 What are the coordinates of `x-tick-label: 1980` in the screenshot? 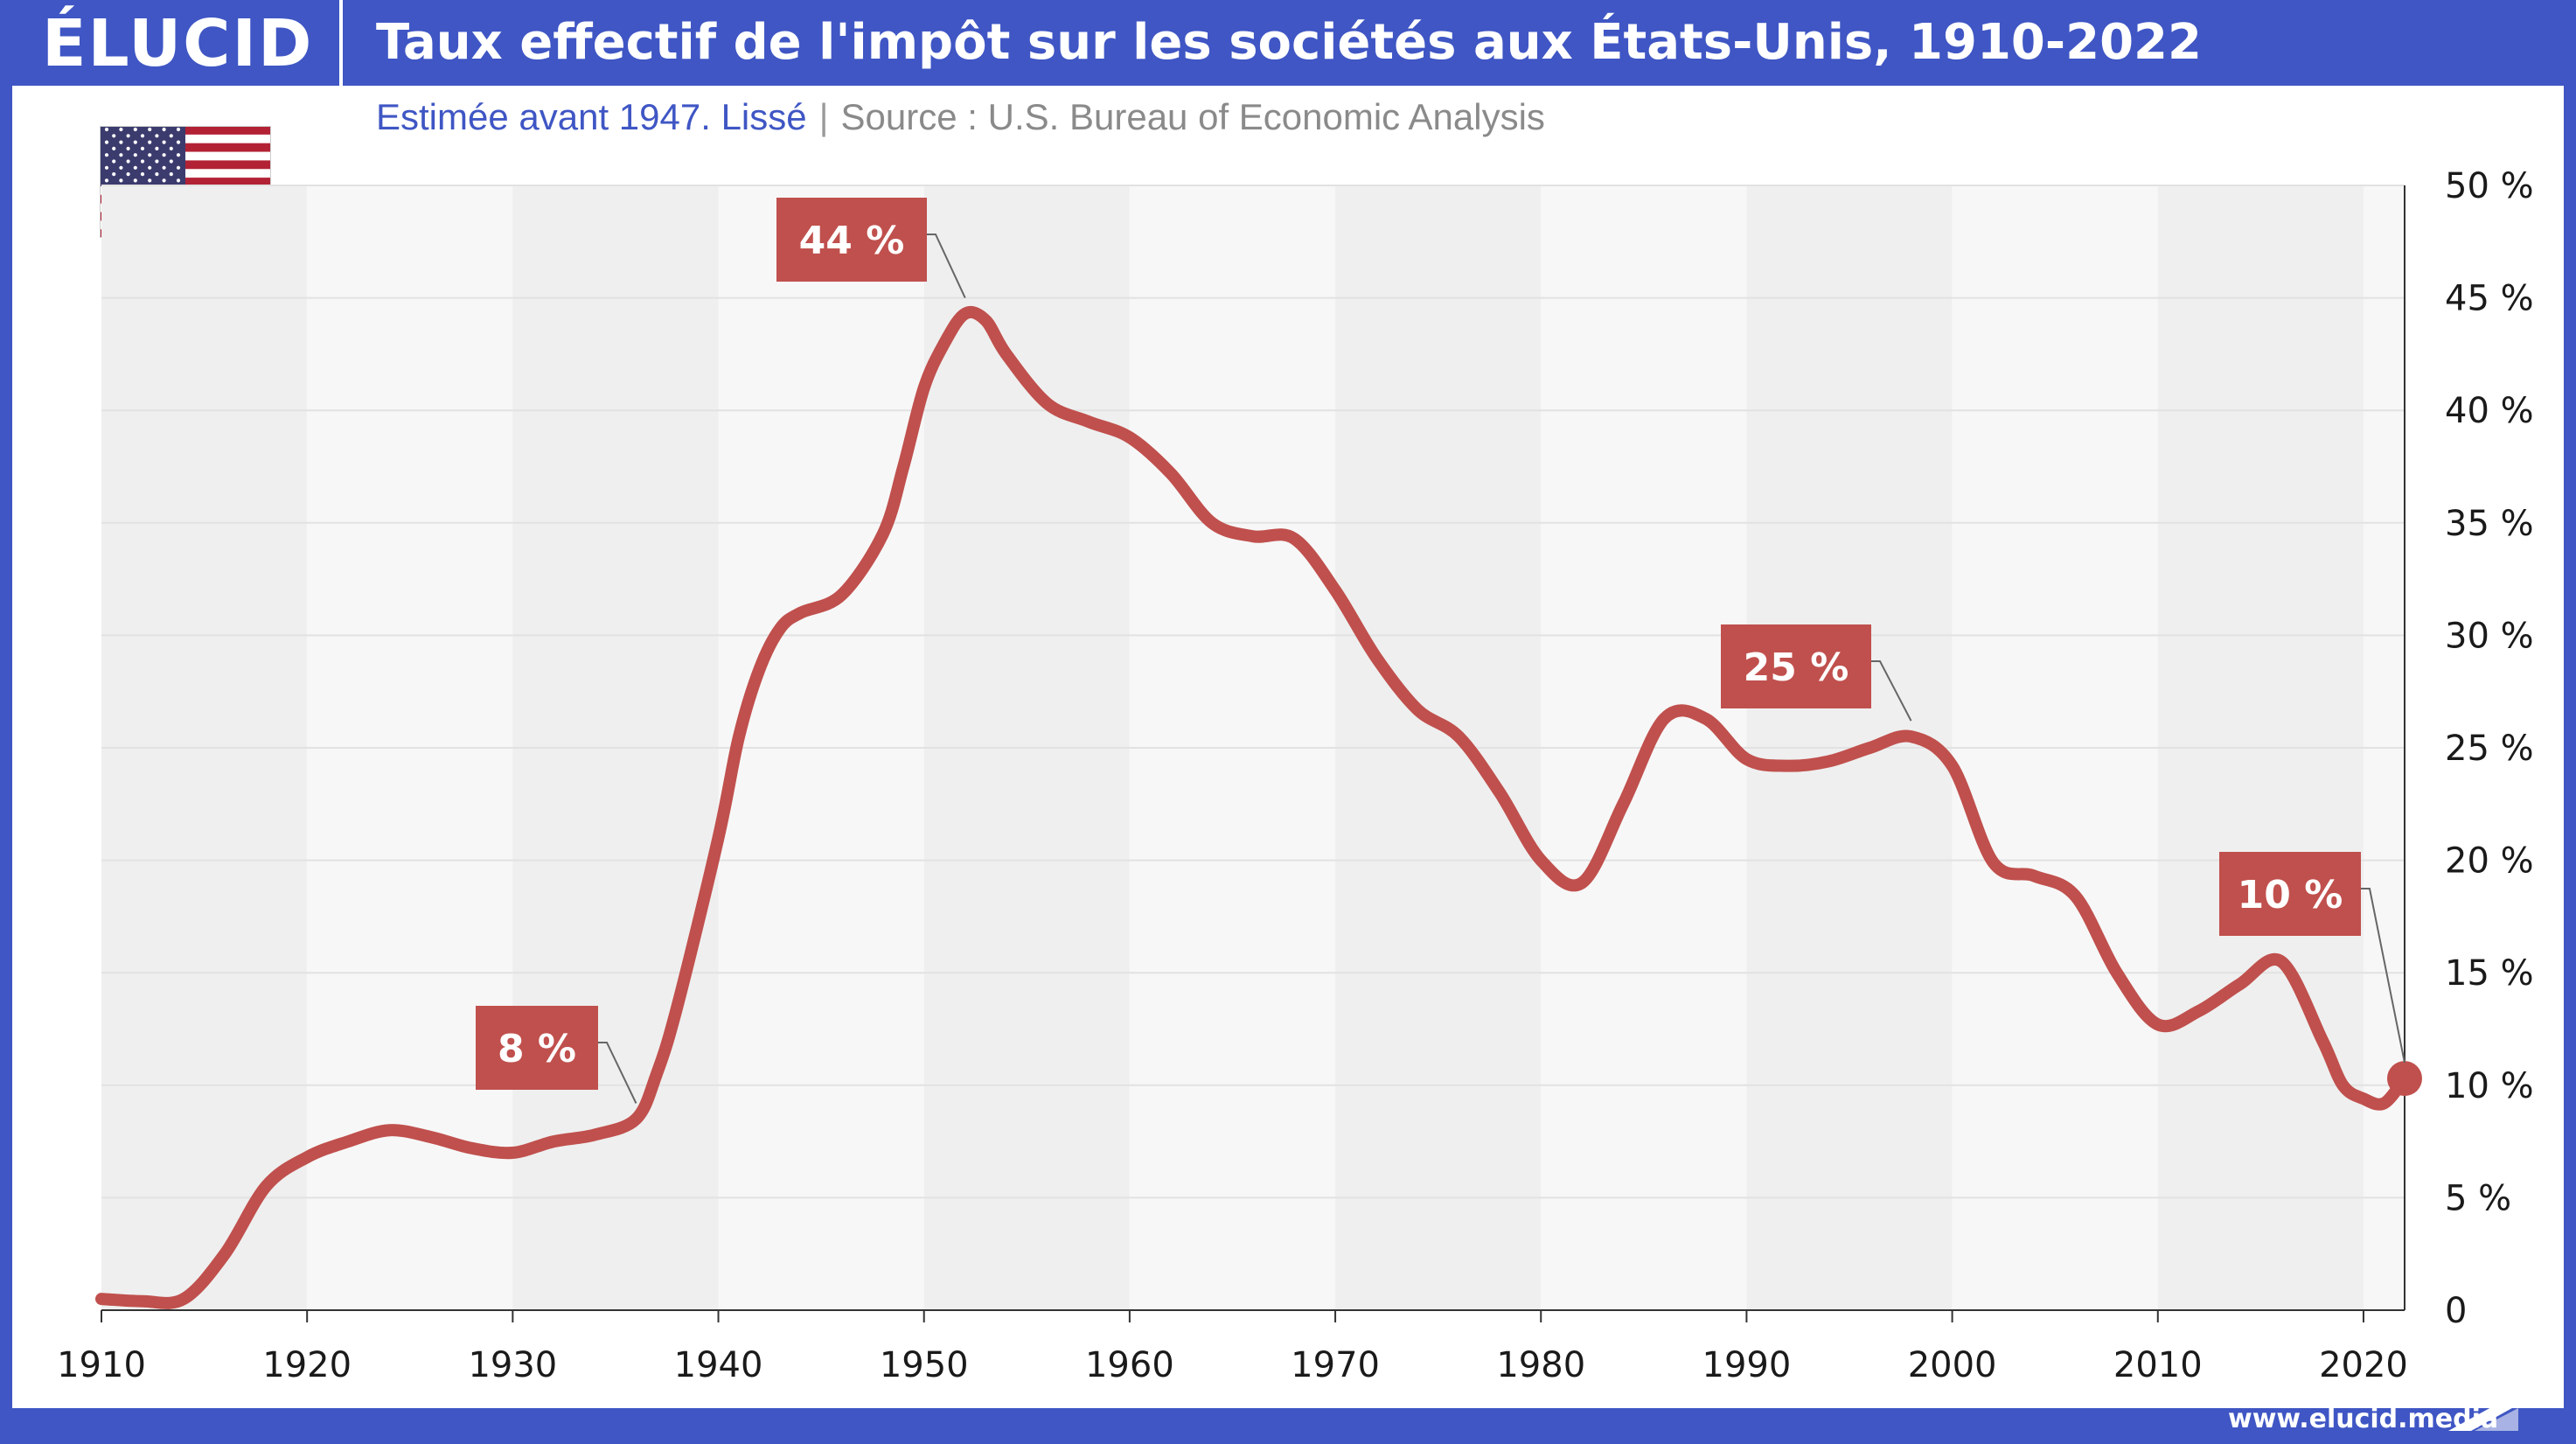 It's located at (1540, 1365).